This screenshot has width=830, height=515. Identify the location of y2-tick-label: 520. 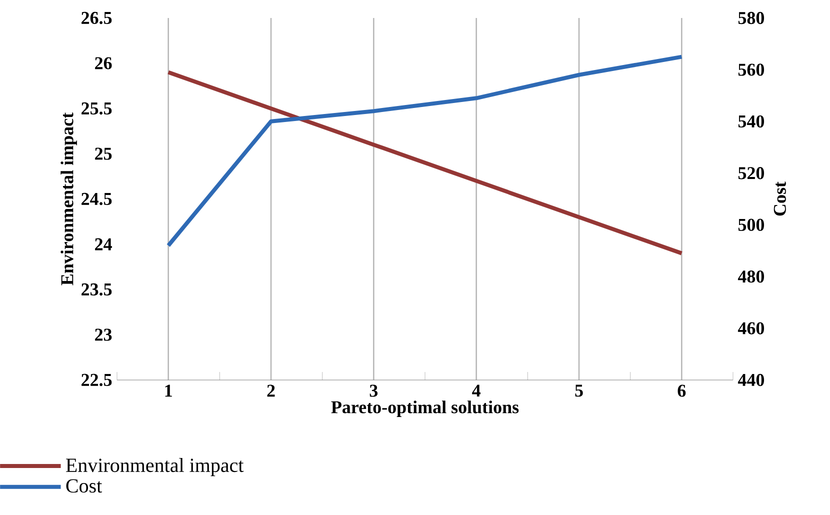
(751, 173).